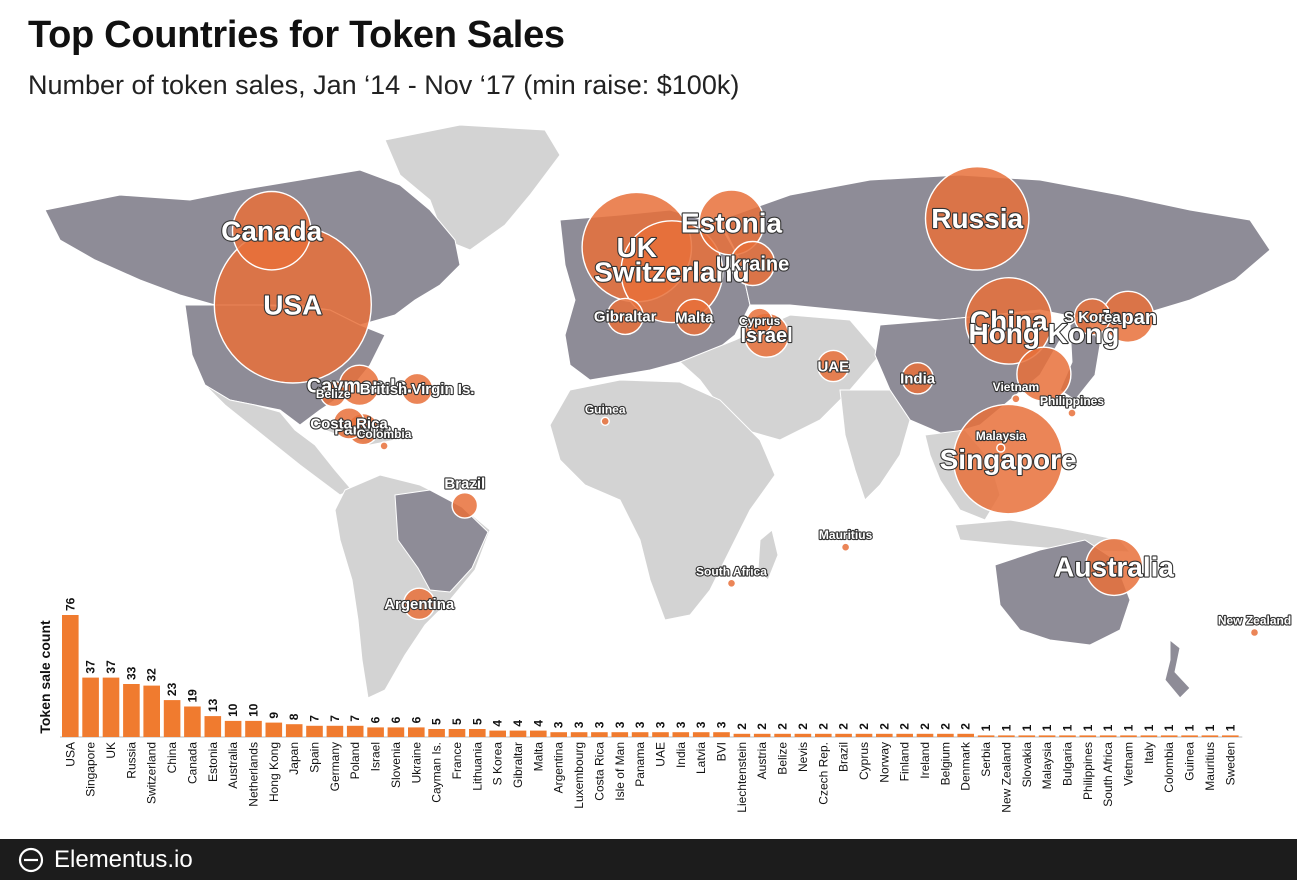 The image size is (1297, 880). I want to click on bubble-label-cyprus: Cyprus, so click(760, 321).